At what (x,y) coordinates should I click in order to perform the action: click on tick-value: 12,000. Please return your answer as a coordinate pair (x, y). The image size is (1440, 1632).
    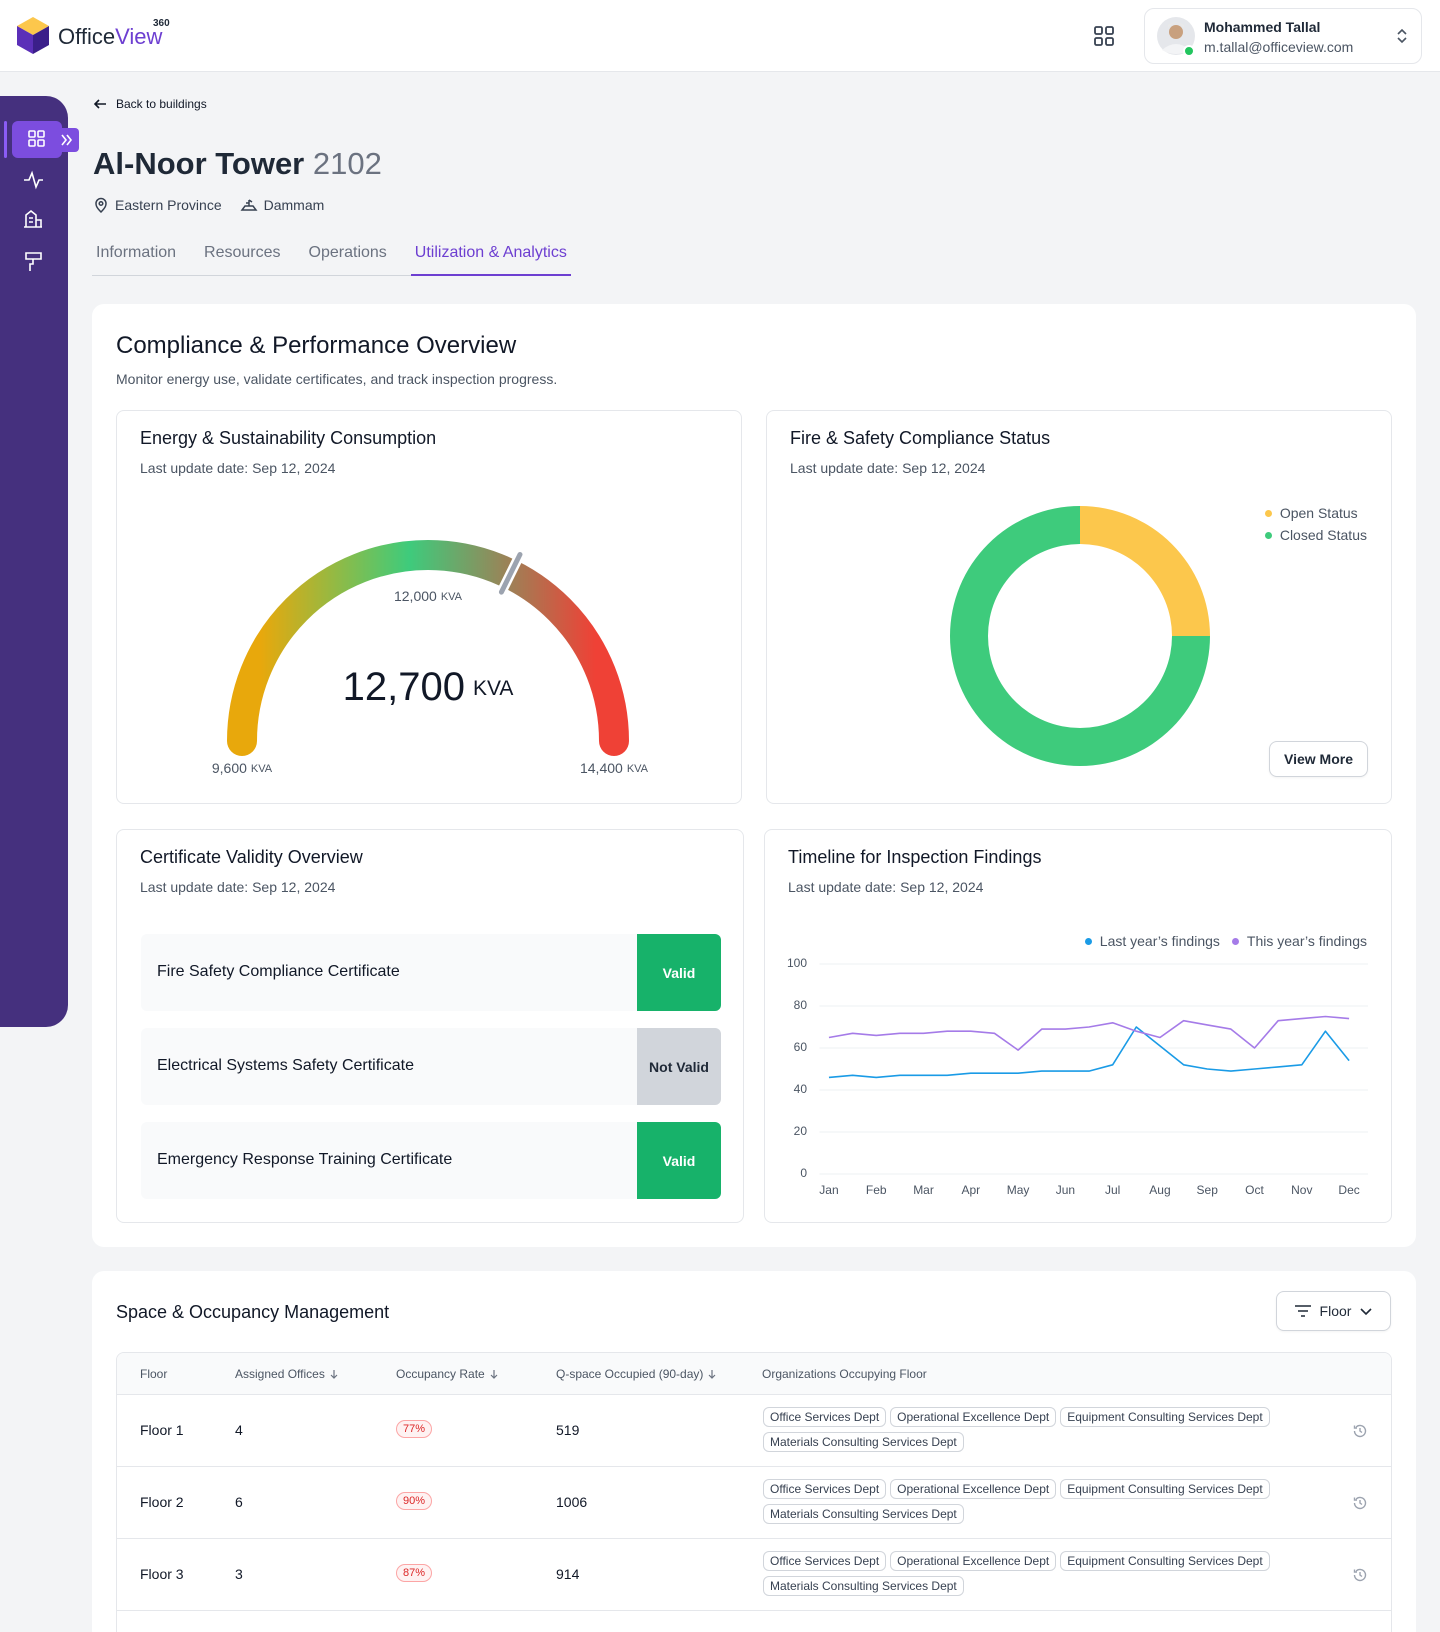
    Looking at the image, I should click on (415, 596).